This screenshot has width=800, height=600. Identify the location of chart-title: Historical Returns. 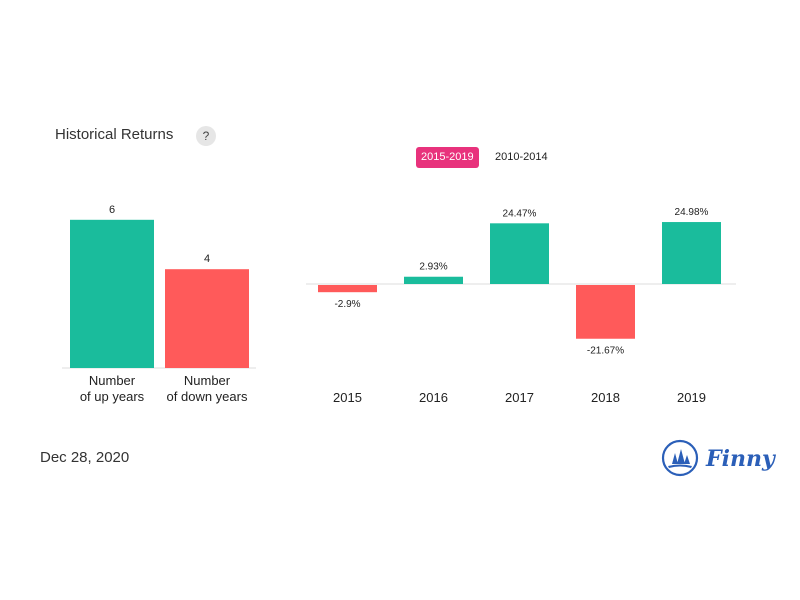
(114, 134).